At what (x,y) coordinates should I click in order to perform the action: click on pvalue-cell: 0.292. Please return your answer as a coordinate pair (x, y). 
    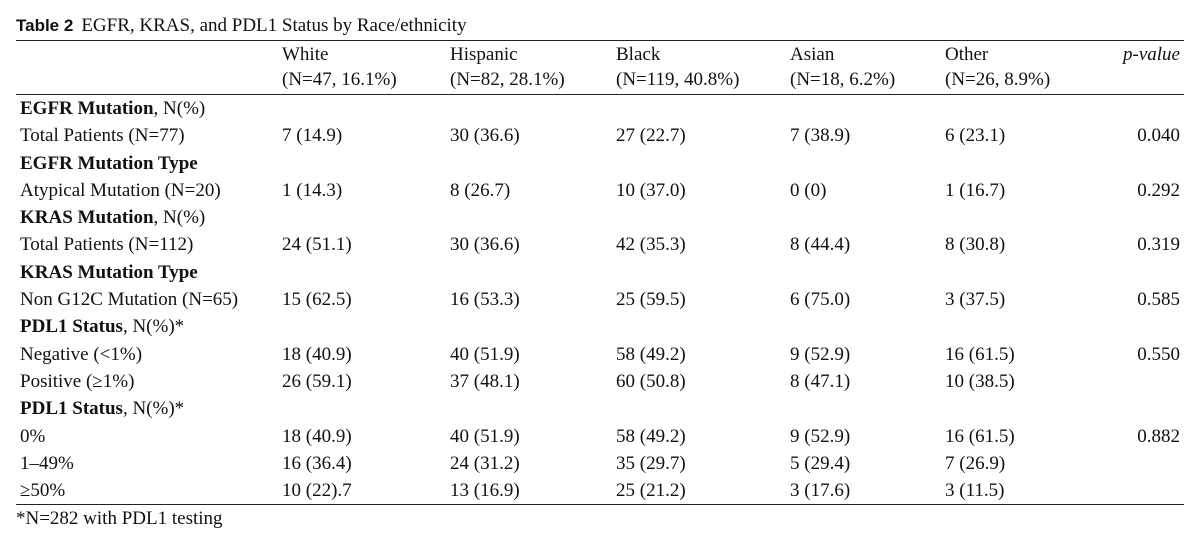
    Looking at the image, I should click on (1158, 190).